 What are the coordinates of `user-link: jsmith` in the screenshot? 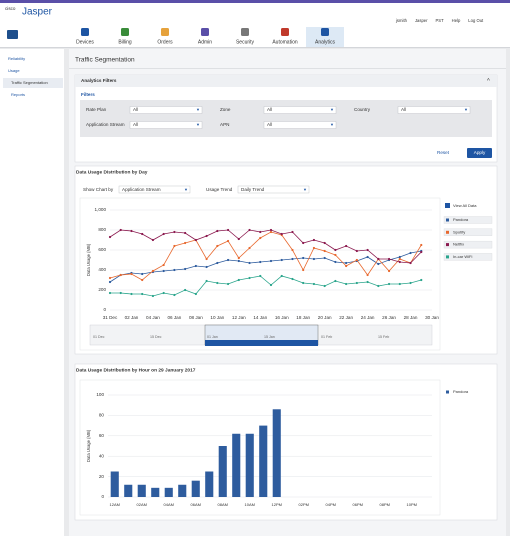 It's located at (401, 20).